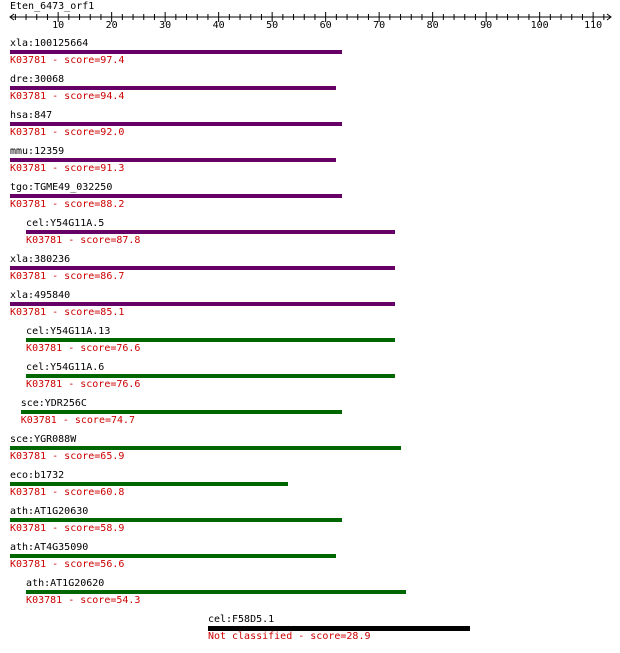 Image resolution: width=620 pixels, height=653 pixels. What do you see at coordinates (67, 528) in the screenshot?
I see `hit-score: K03781 - score=58.9` at bounding box center [67, 528].